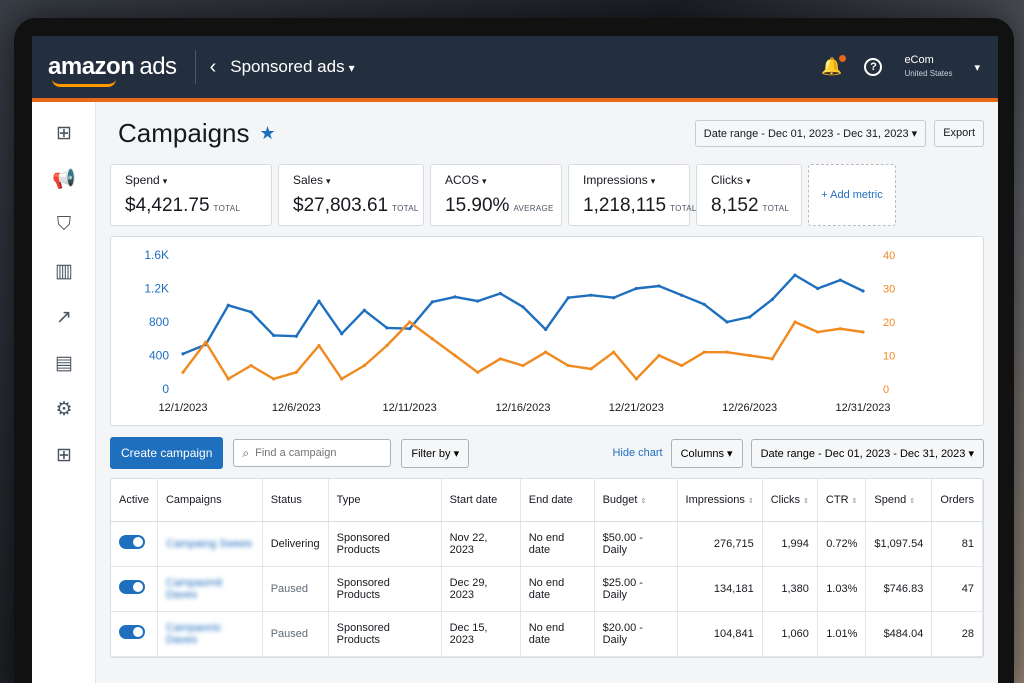 The height and width of the screenshot is (683, 1024). Describe the element at coordinates (64, 179) in the screenshot. I see `megaphone-icon: 📢` at that location.